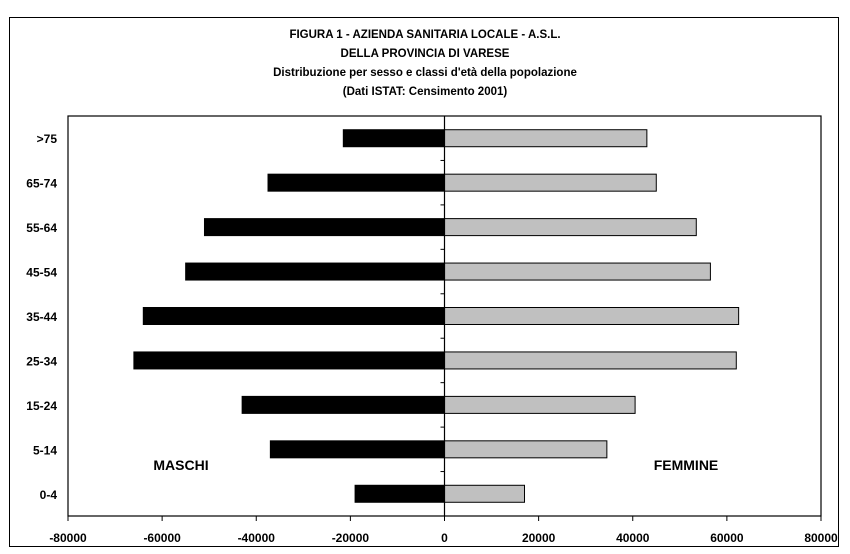 Image resolution: width=850 pixels, height=554 pixels. I want to click on x-tick-label: 40000, so click(633, 538).